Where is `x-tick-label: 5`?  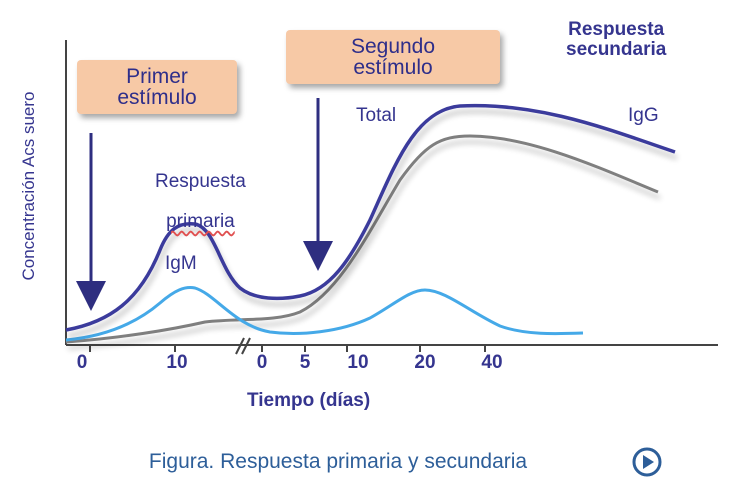 x-tick-label: 5 is located at coordinates (305, 362).